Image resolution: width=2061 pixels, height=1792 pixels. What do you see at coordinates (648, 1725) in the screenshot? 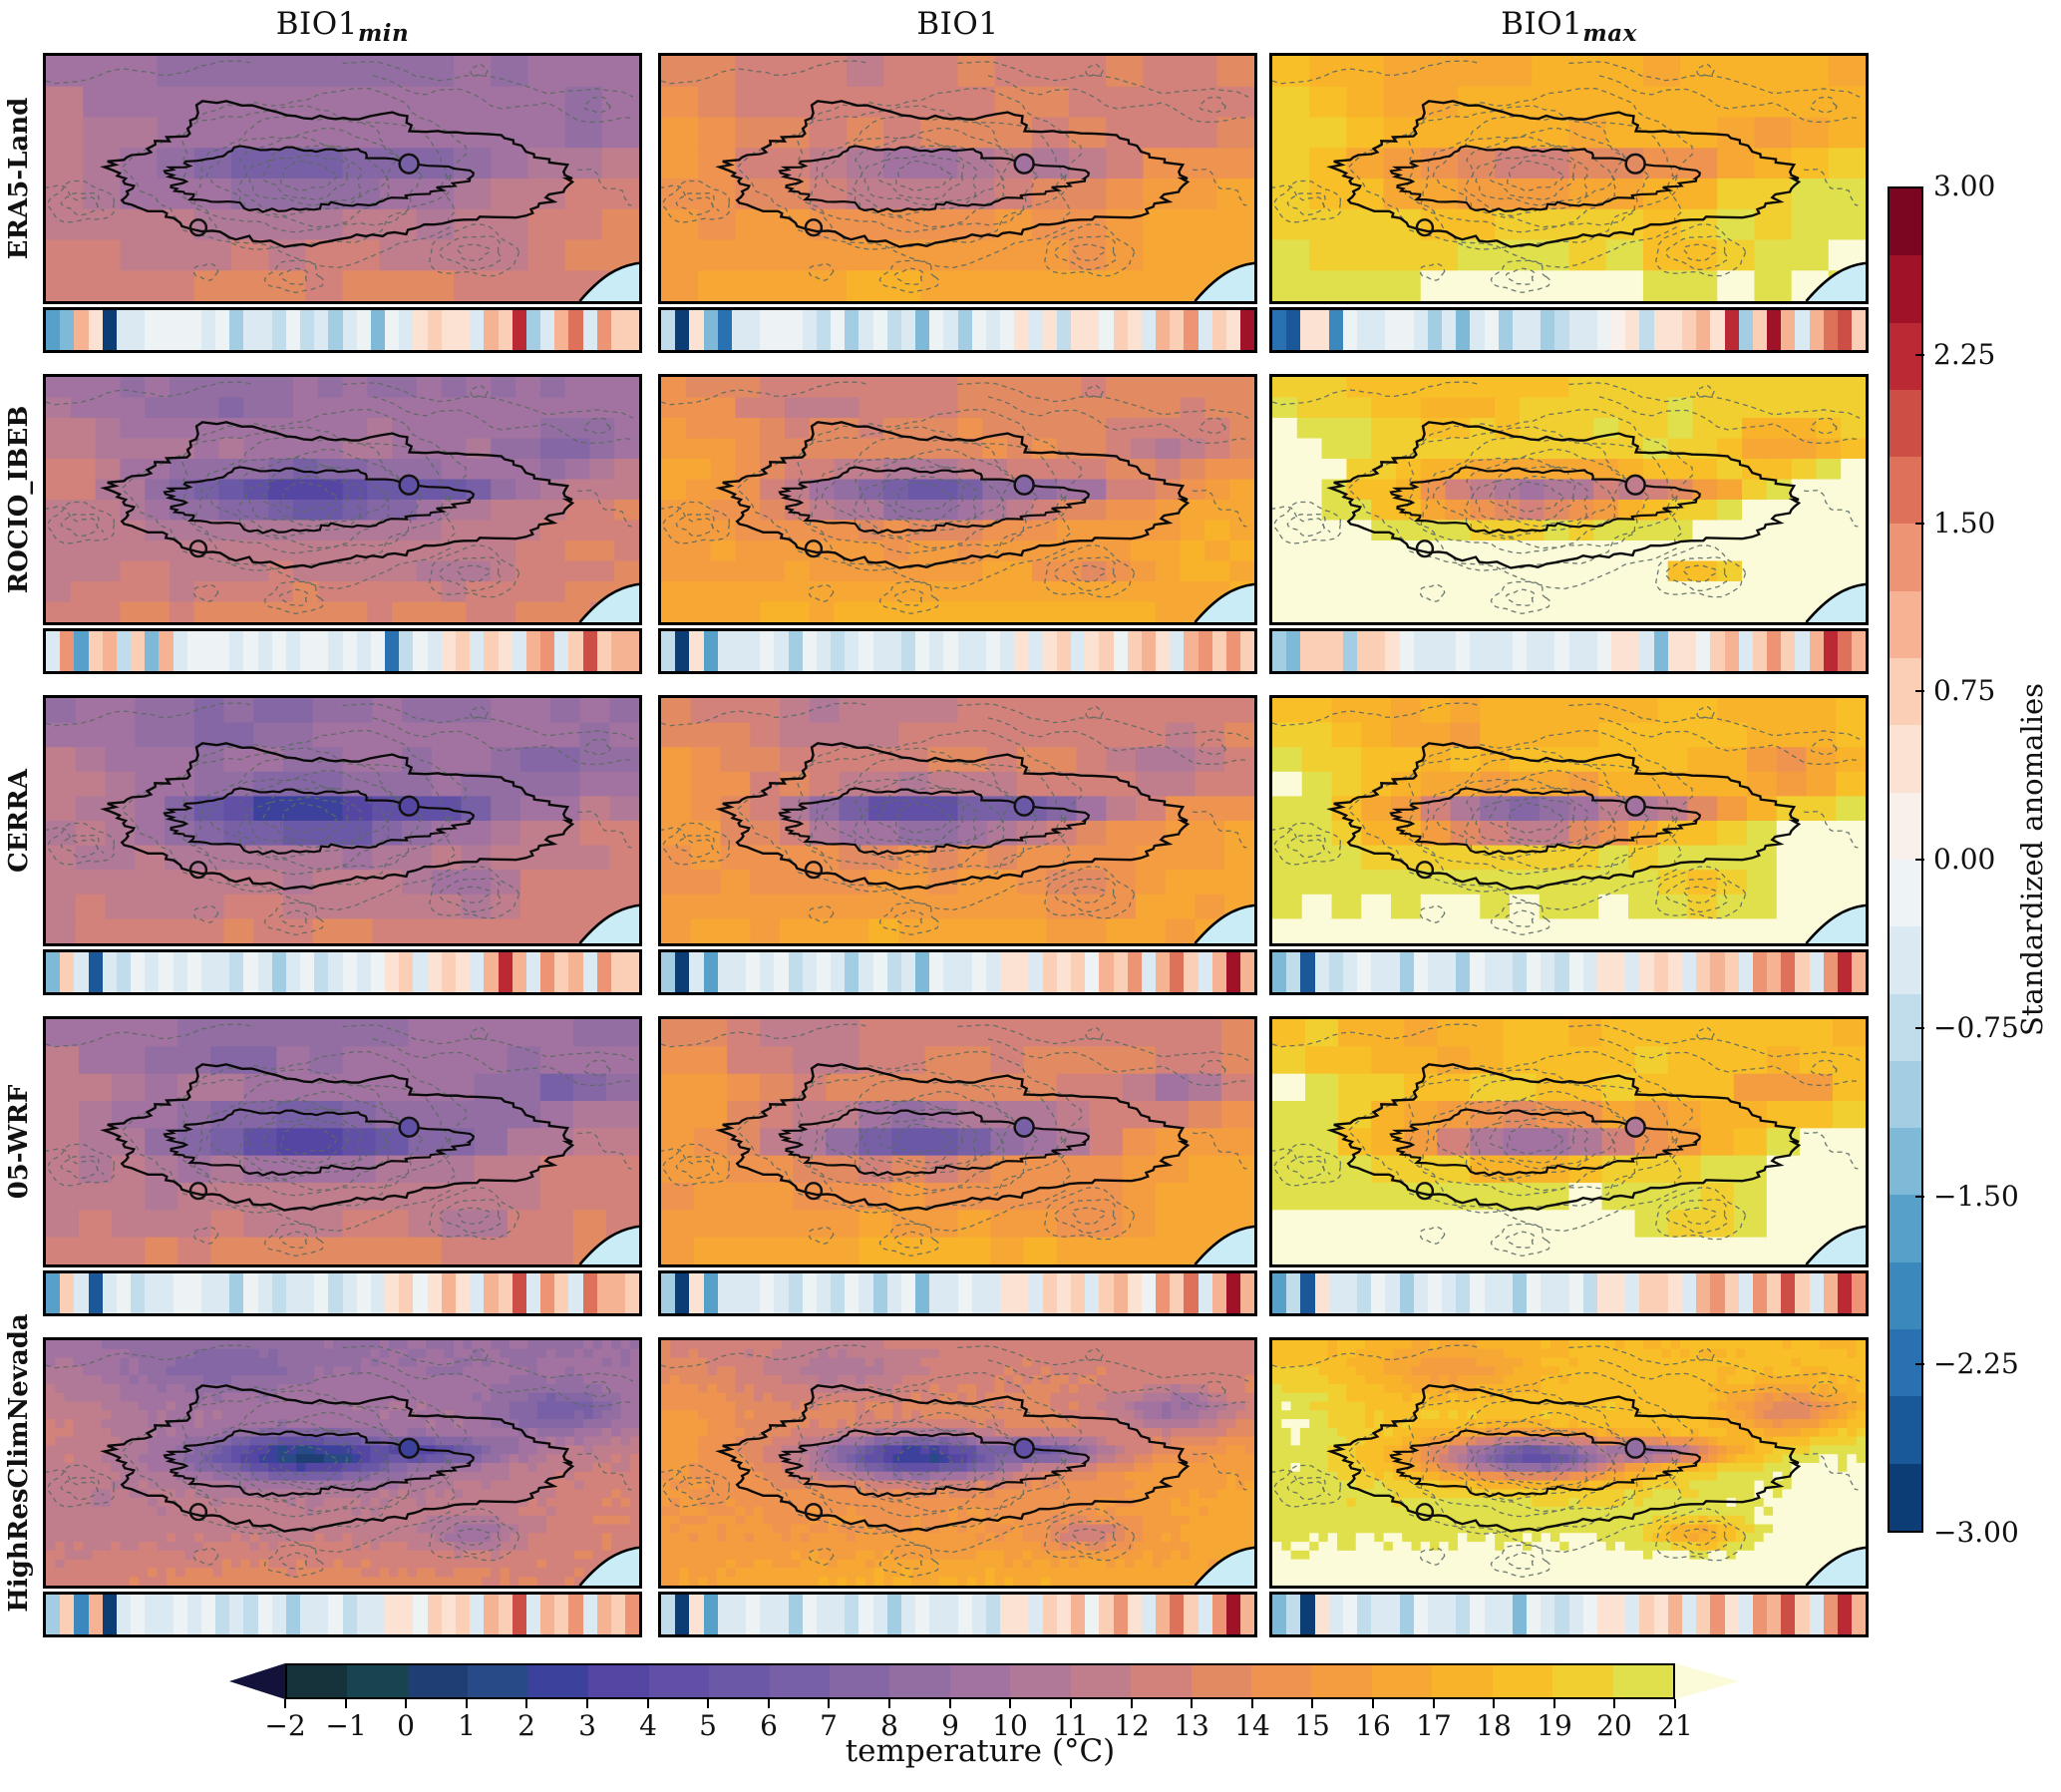
I see `temperature-colorbar-tick-label: 4` at bounding box center [648, 1725].